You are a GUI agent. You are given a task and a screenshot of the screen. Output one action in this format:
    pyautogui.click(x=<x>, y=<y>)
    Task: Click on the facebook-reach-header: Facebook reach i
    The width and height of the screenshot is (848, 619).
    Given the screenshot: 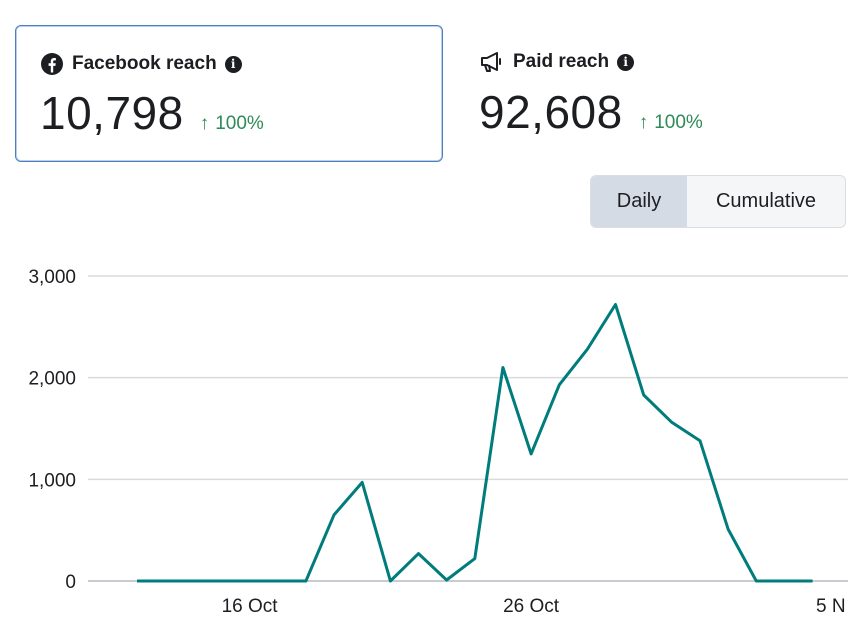 What is the action you would take?
    pyautogui.click(x=141, y=64)
    